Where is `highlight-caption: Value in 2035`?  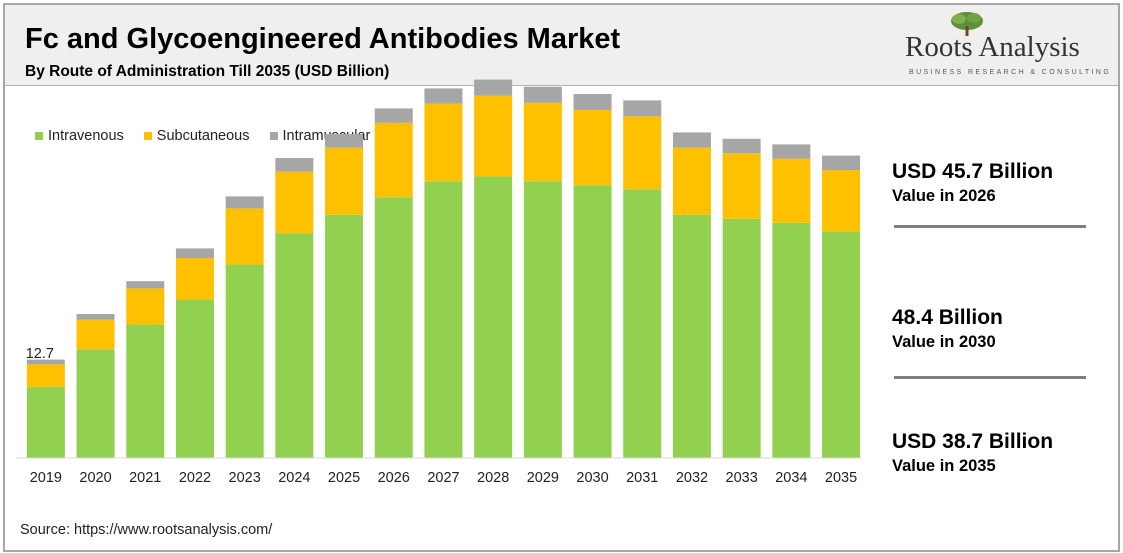
highlight-caption: Value in 2035 is located at coordinates (944, 466).